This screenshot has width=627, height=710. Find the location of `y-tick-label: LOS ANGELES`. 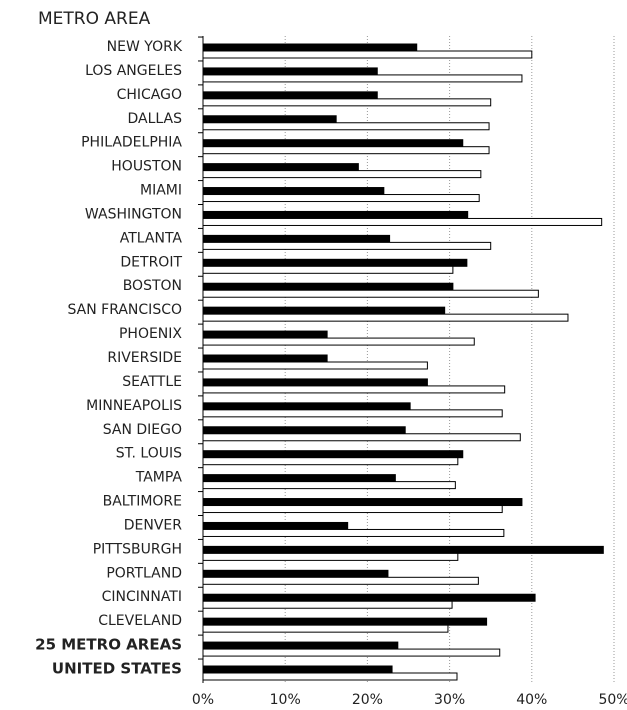

y-tick-label: LOS ANGELES is located at coordinates (133, 71).